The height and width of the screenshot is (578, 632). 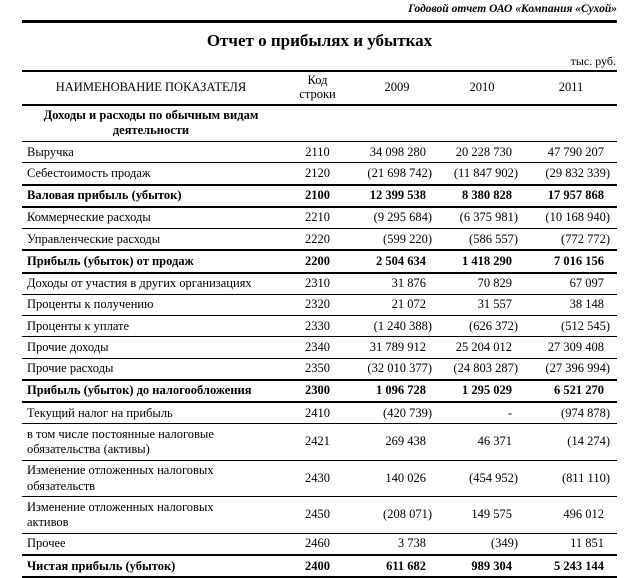 I want to click on cell-y2009: 21 072, so click(x=408, y=304).